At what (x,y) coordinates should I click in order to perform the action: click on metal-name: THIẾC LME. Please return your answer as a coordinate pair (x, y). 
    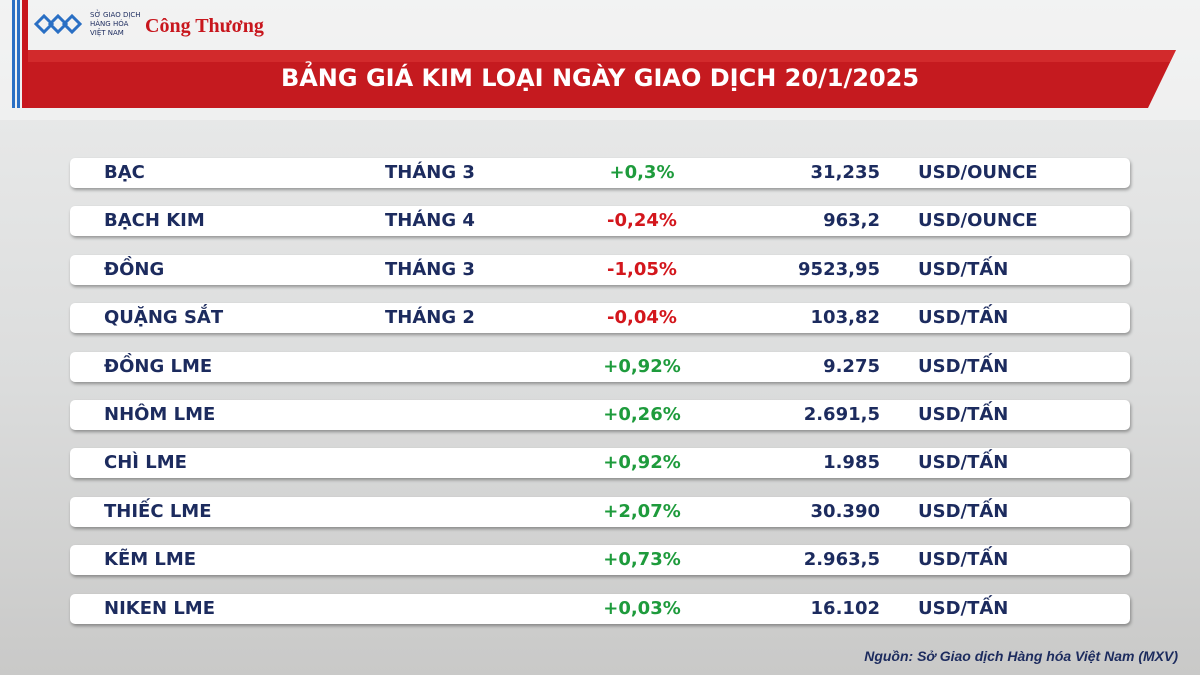
    Looking at the image, I should click on (158, 511).